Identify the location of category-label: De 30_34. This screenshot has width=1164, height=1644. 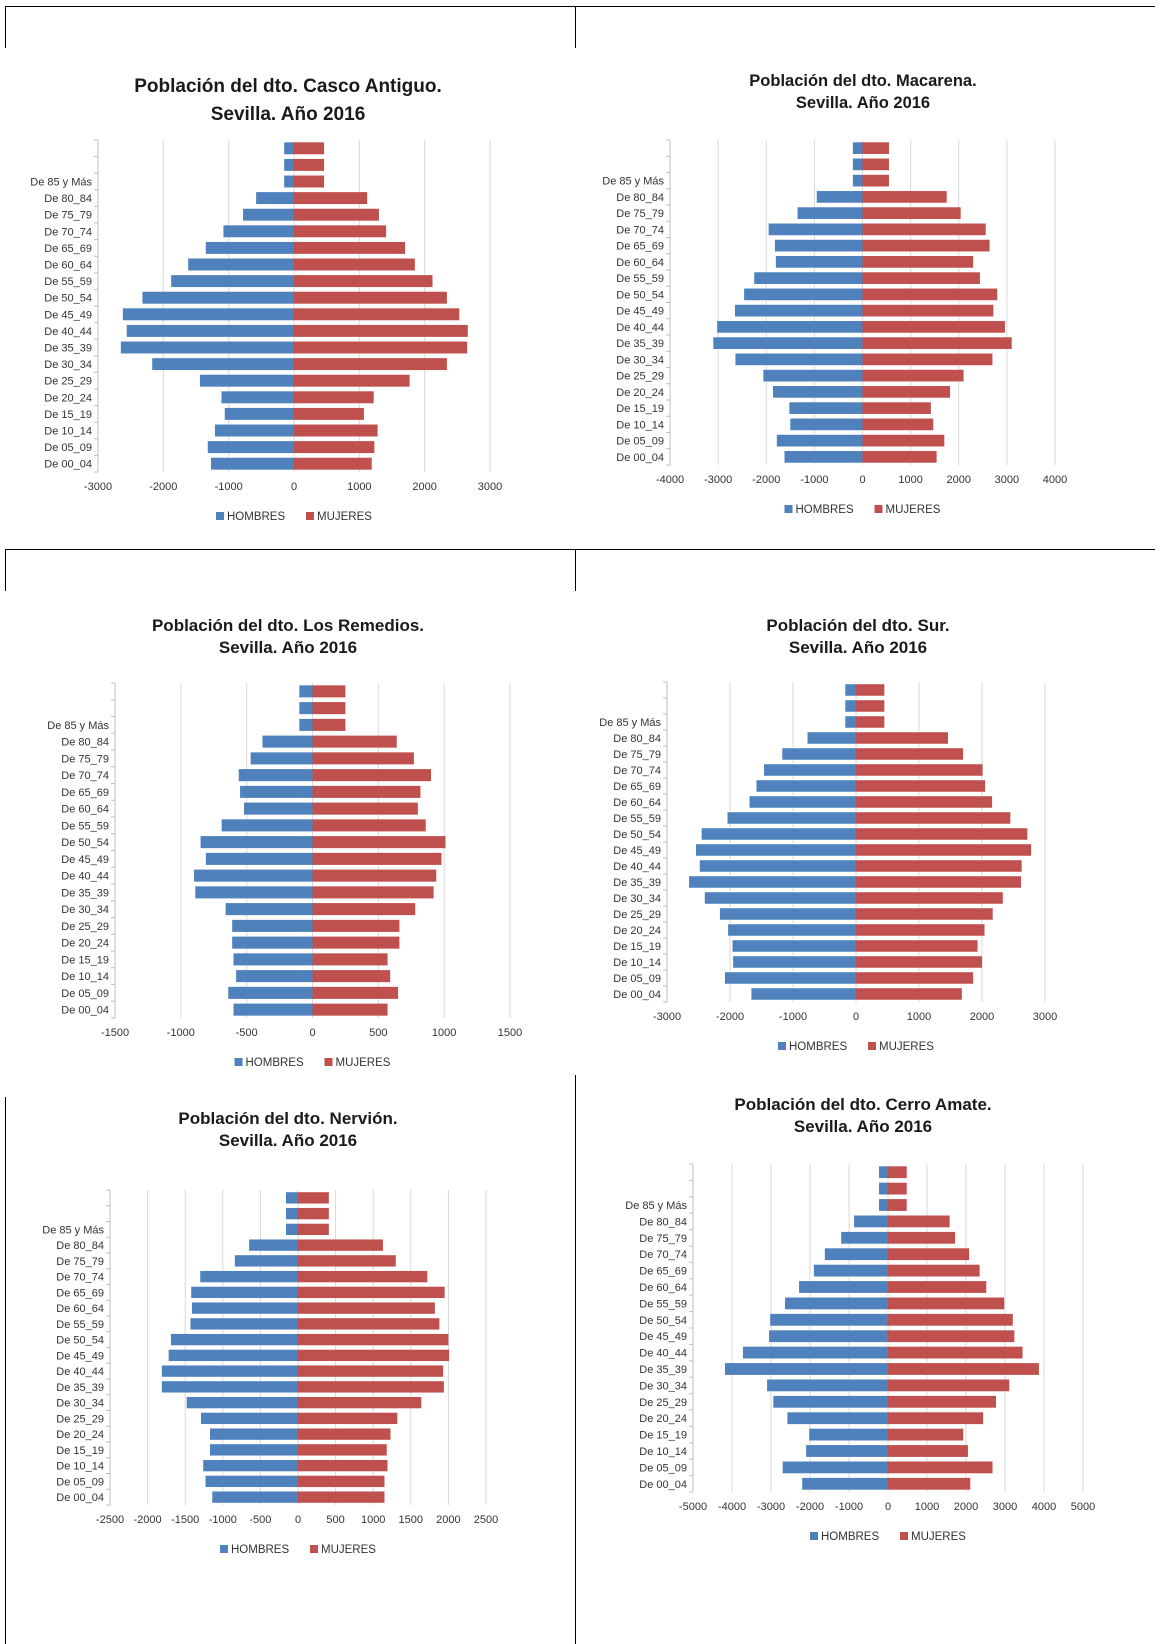
(68, 365).